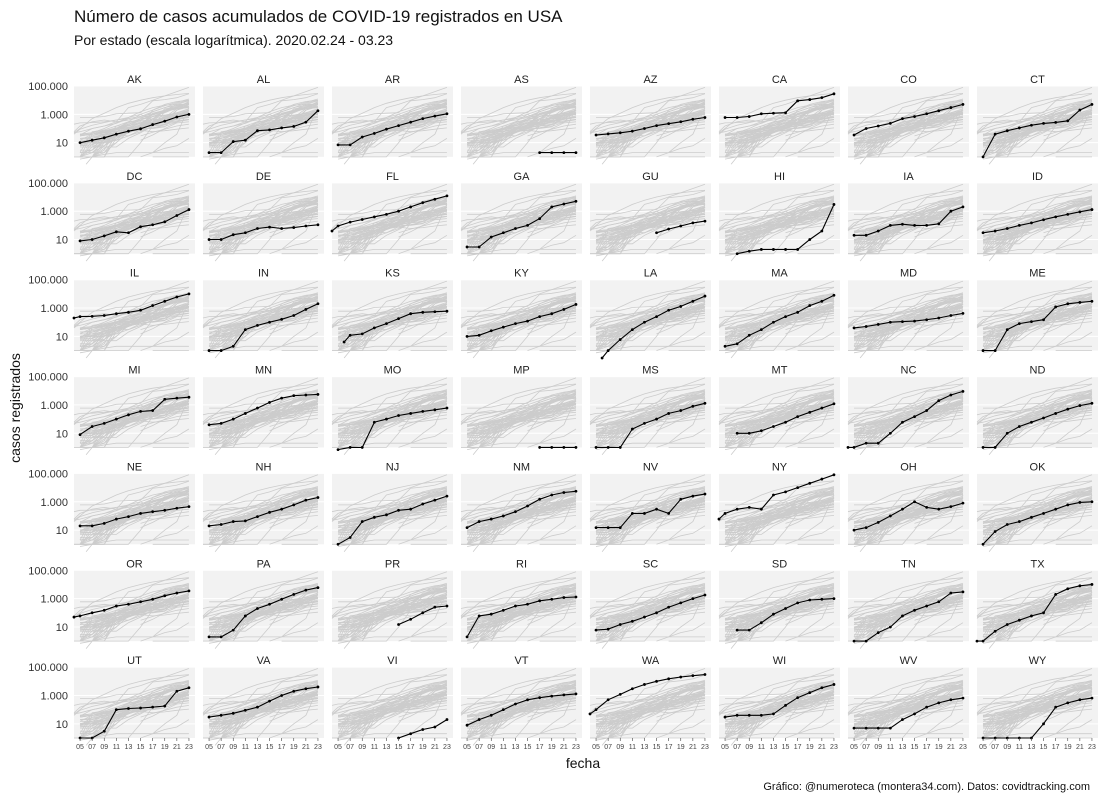 This screenshot has height=800, width=1100. What do you see at coordinates (263, 216) in the screenshot?
I see `facet-panel: DE` at bounding box center [263, 216].